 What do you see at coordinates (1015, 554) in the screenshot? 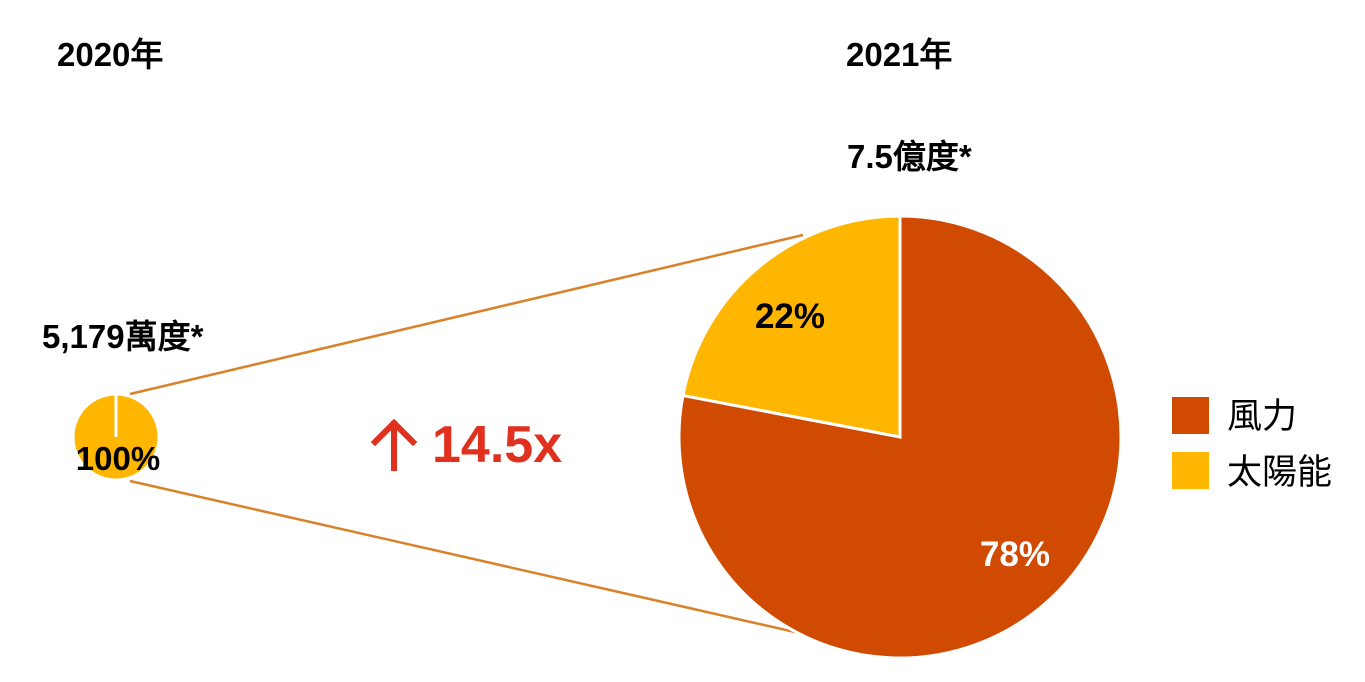
I see `slice-label-2021-wind: 78%` at bounding box center [1015, 554].